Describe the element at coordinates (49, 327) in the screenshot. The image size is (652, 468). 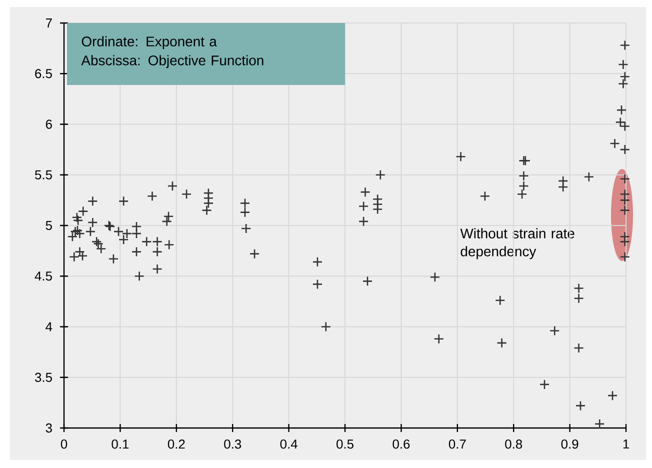
I see `y-tick-label: 4` at that location.